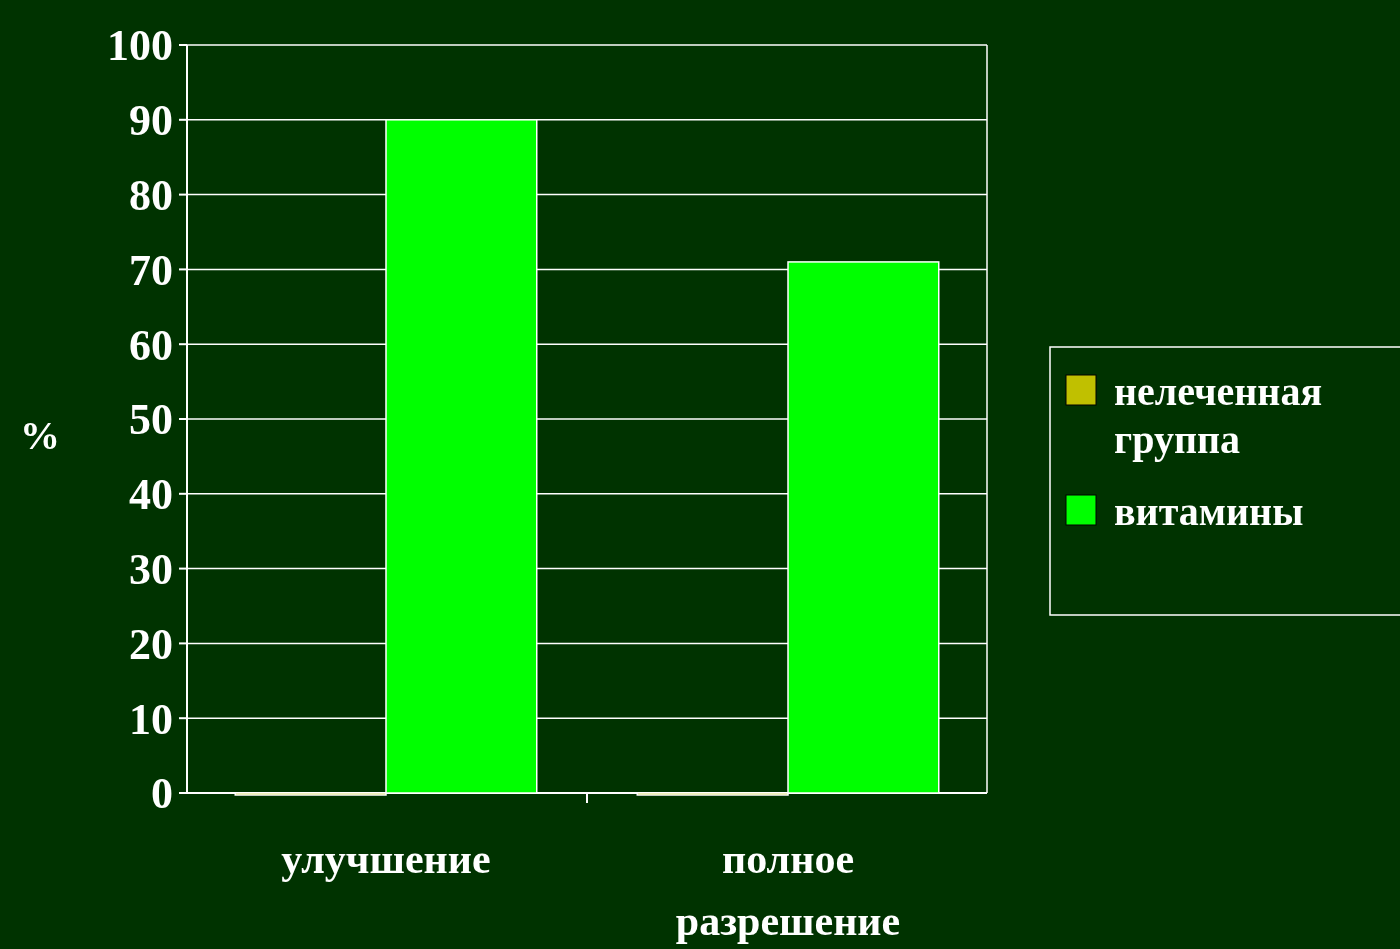 The image size is (1400, 949). What do you see at coordinates (151, 195) in the screenshot?
I see `y-tick-label: 80` at bounding box center [151, 195].